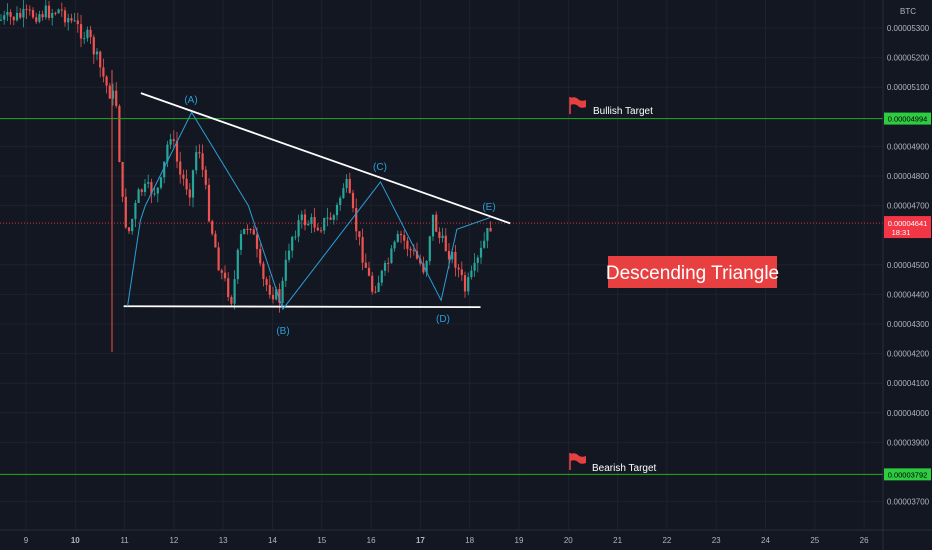 The height and width of the screenshot is (550, 932). I want to click on wave-label: (A), so click(190, 100).